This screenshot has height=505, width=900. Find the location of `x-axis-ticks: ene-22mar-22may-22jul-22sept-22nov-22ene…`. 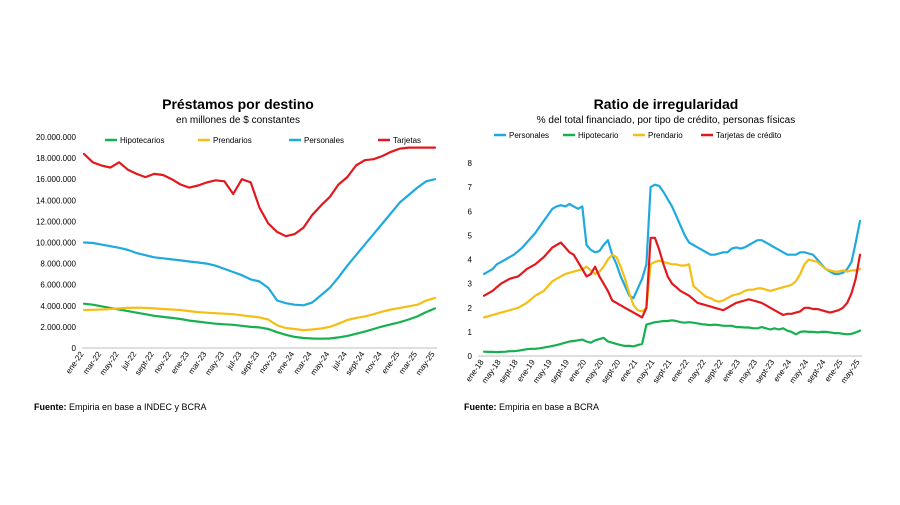

x-axis-ticks: ene-22mar-22may-22jul-22sept-22nov-22ene… is located at coordinates (250, 363).